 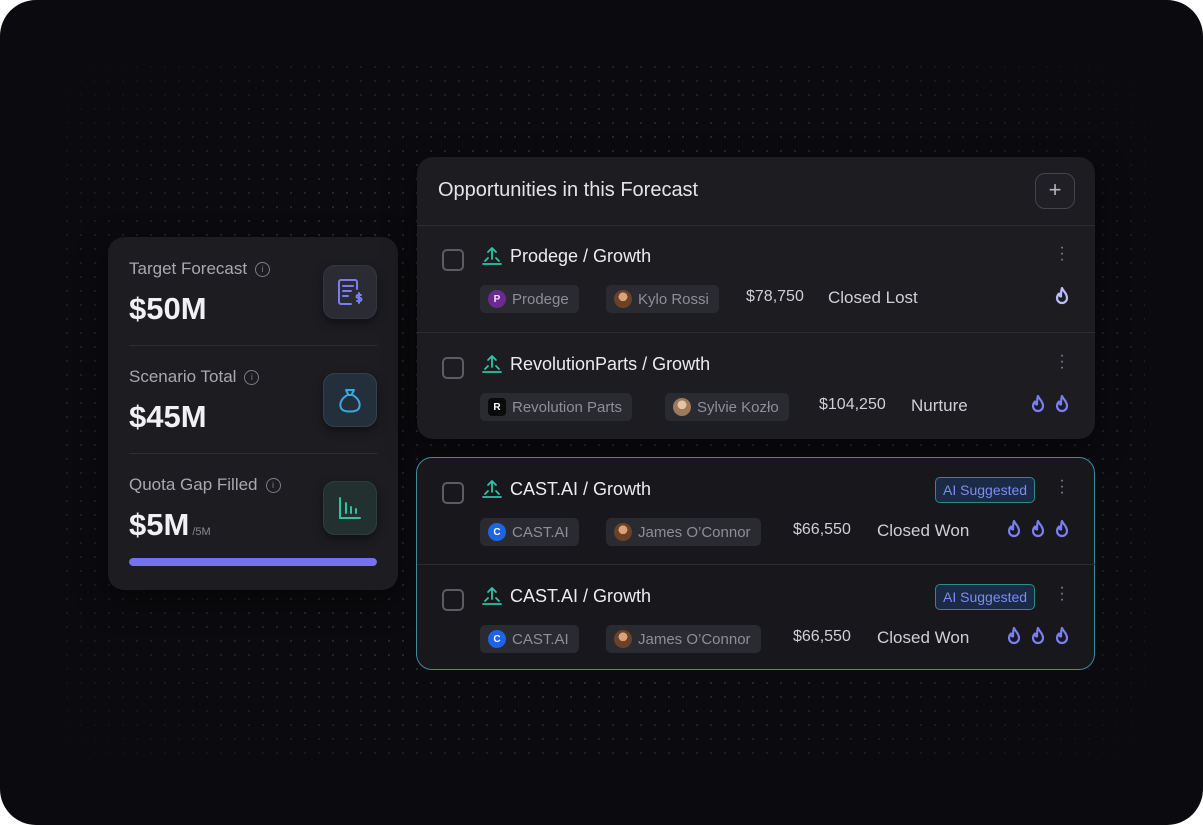 I want to click on panel-header: Opportunities in this Forecast +, so click(x=756, y=191).